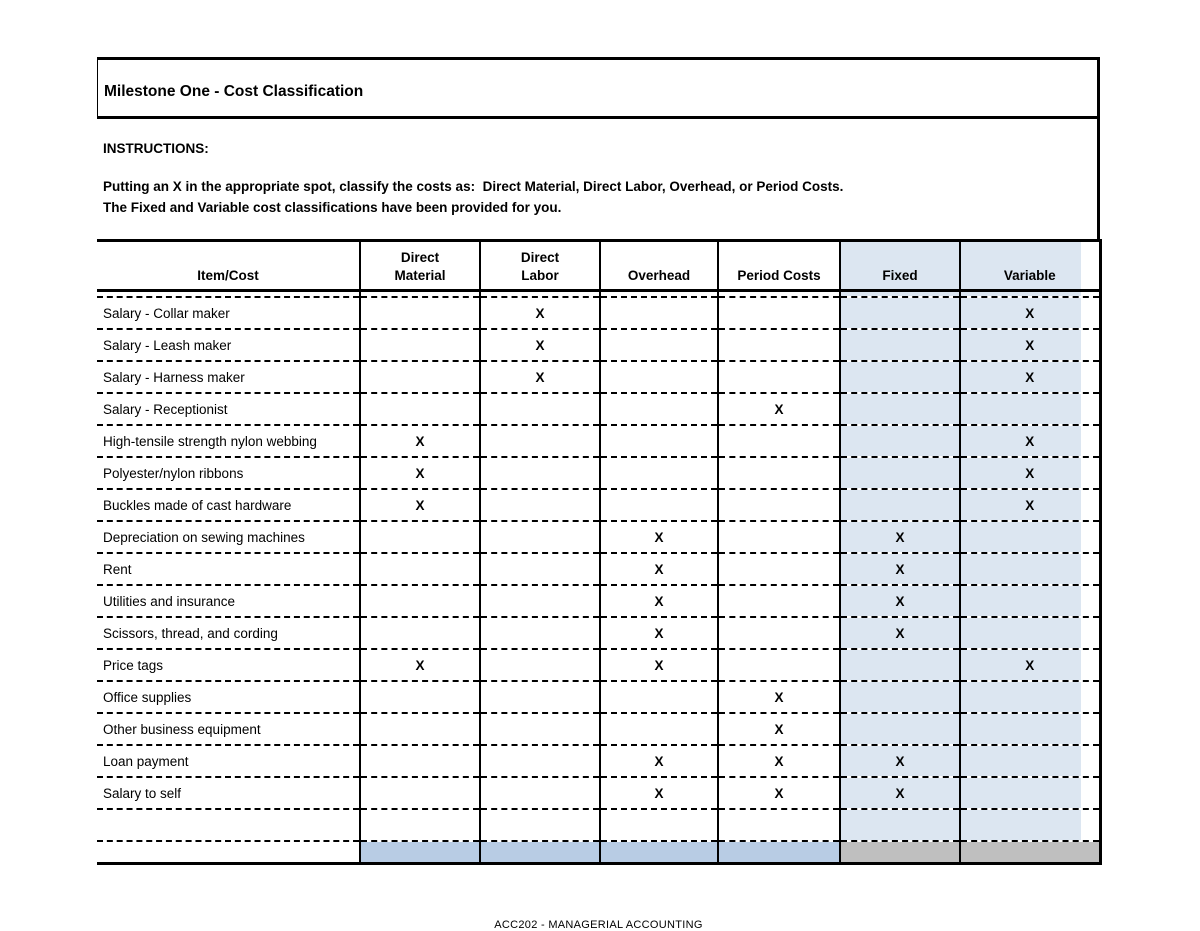 The width and height of the screenshot is (1200, 931). What do you see at coordinates (228, 312) in the screenshot?
I see `item-cost-cell: Salary - Collar maker` at bounding box center [228, 312].